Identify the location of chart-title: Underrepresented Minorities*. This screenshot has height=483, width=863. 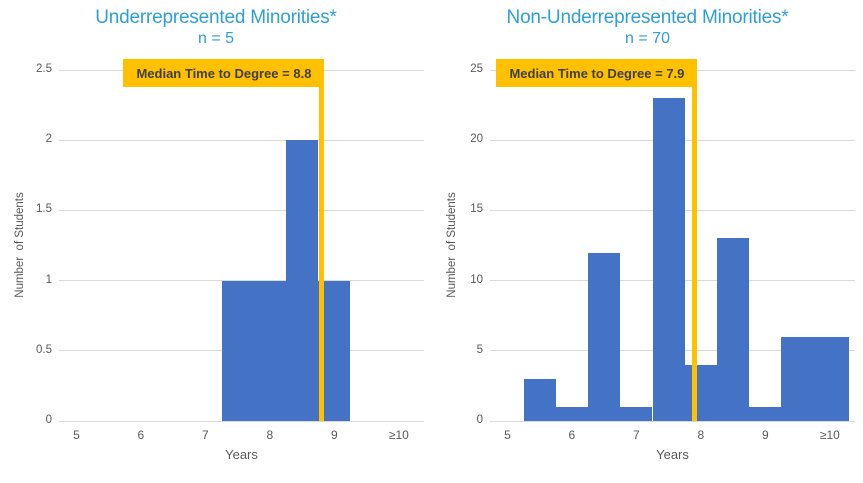
(216, 17).